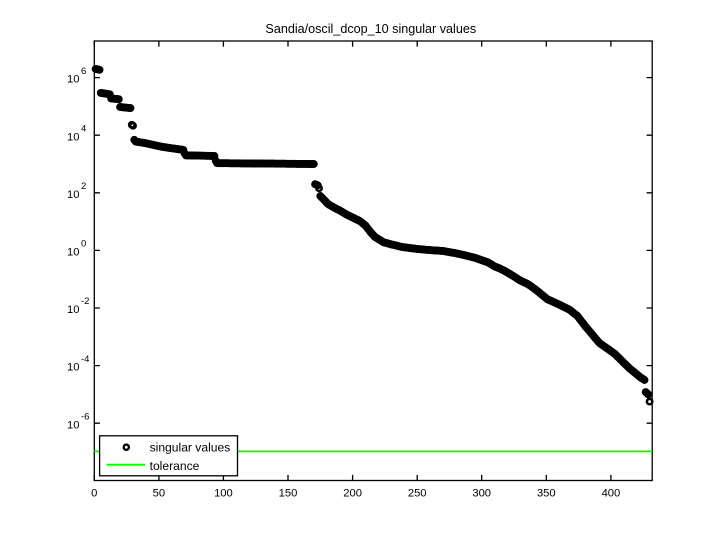 Image resolution: width=720 pixels, height=540 pixels. I want to click on svg-text: 350, so click(546, 494).